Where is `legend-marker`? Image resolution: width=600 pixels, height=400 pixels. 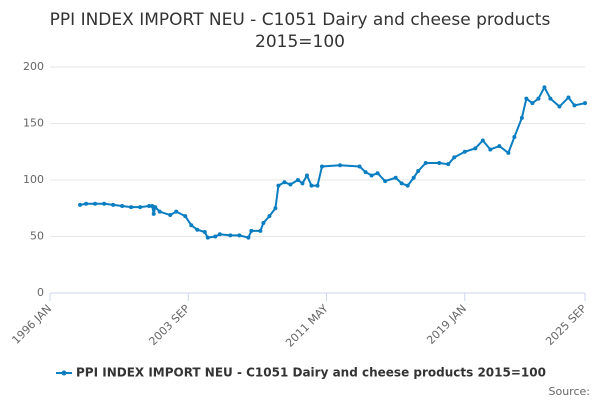
legend-marker is located at coordinates (64, 373).